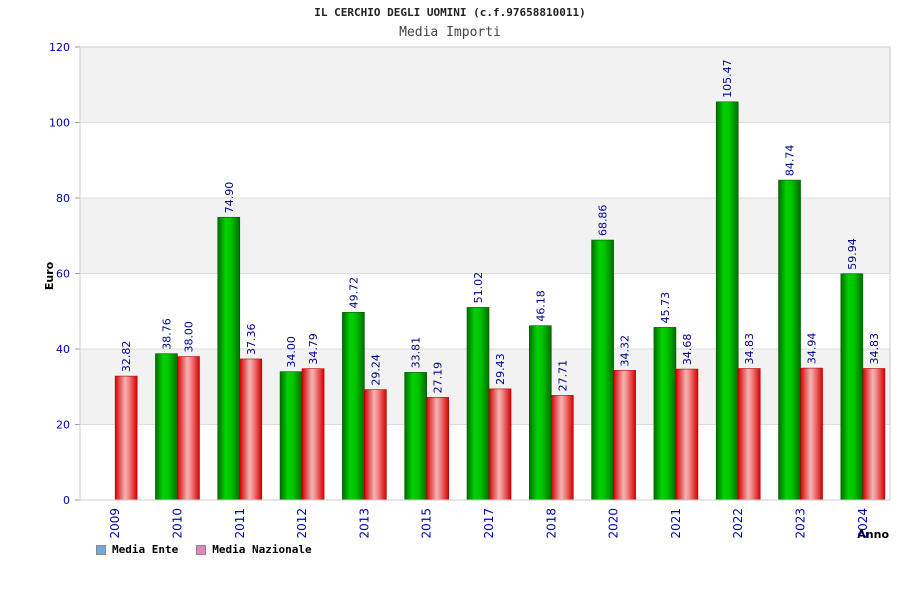  I want to click on data-label: 38.00, so click(188, 337).